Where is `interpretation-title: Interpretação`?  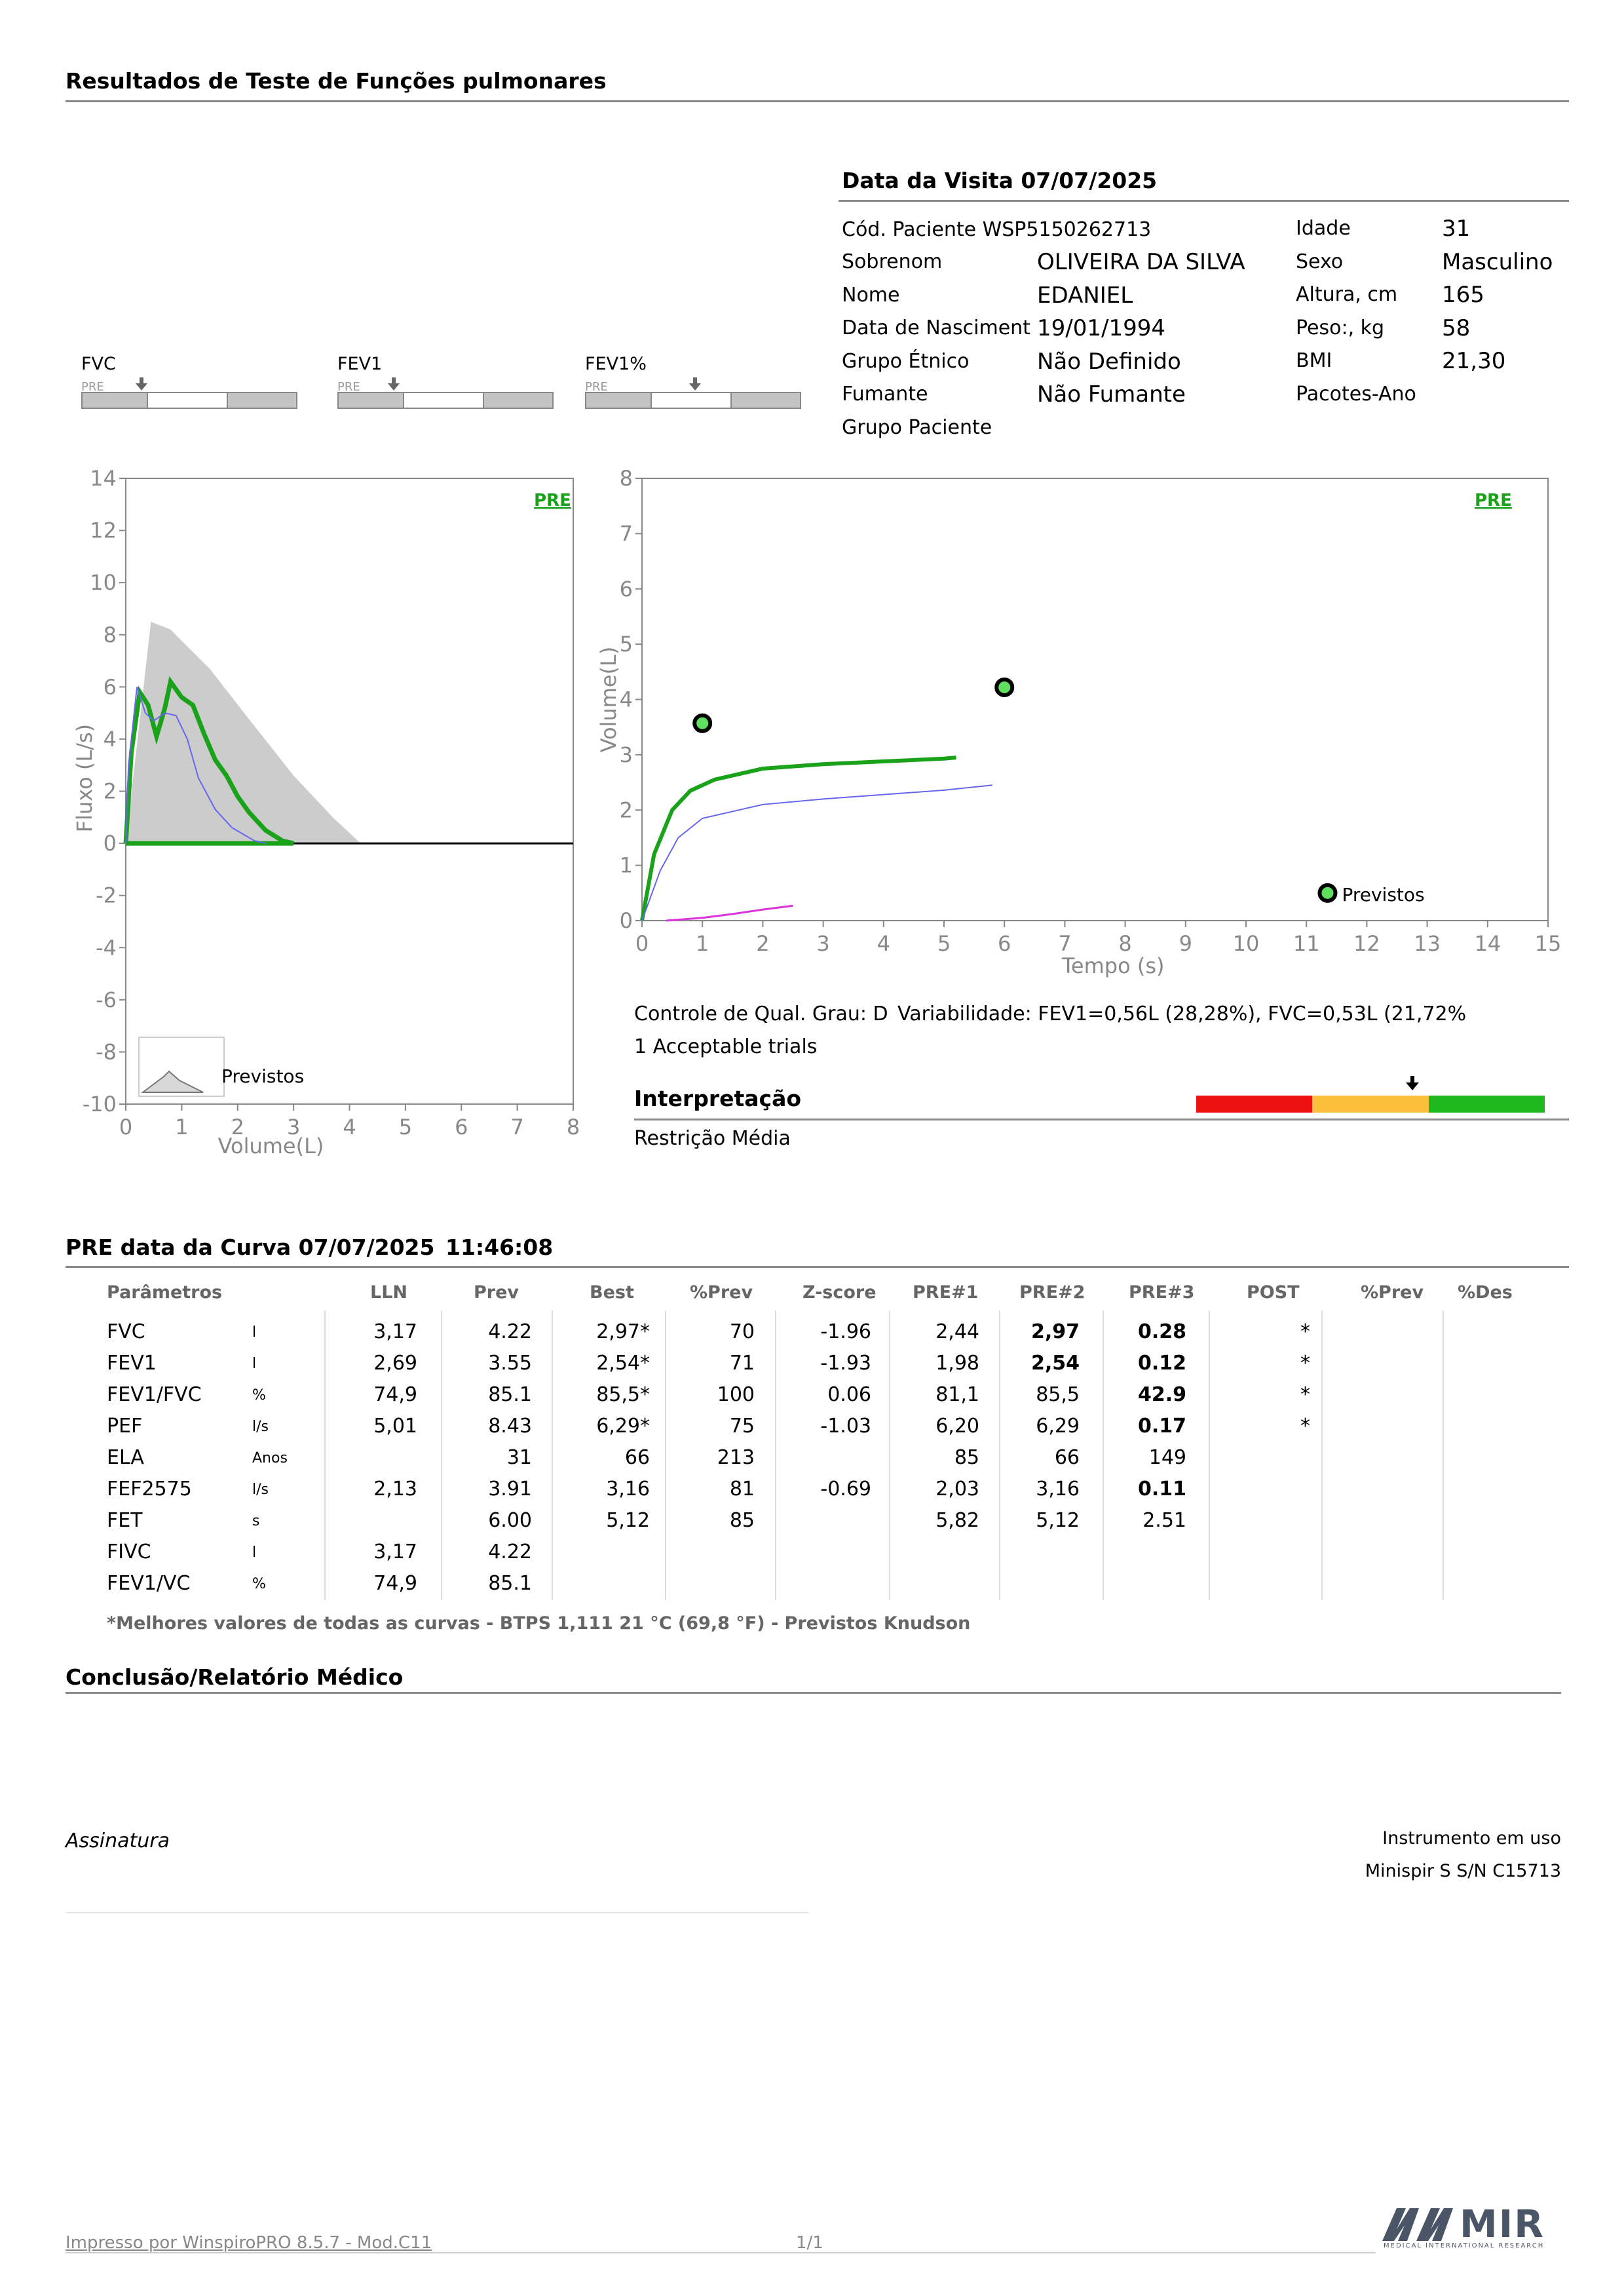
interpretation-title: Interpretação is located at coordinates (718, 1098).